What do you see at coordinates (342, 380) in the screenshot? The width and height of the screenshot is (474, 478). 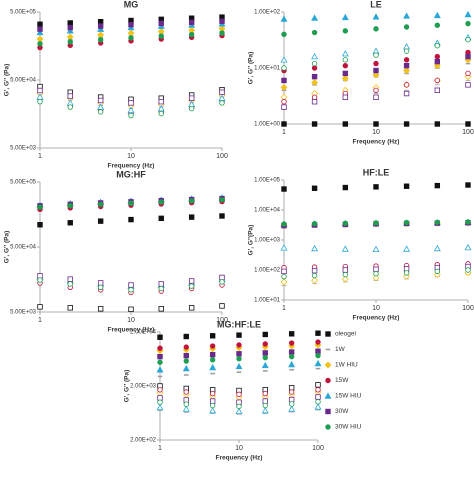 I see `legend-label: 15W` at bounding box center [342, 380].